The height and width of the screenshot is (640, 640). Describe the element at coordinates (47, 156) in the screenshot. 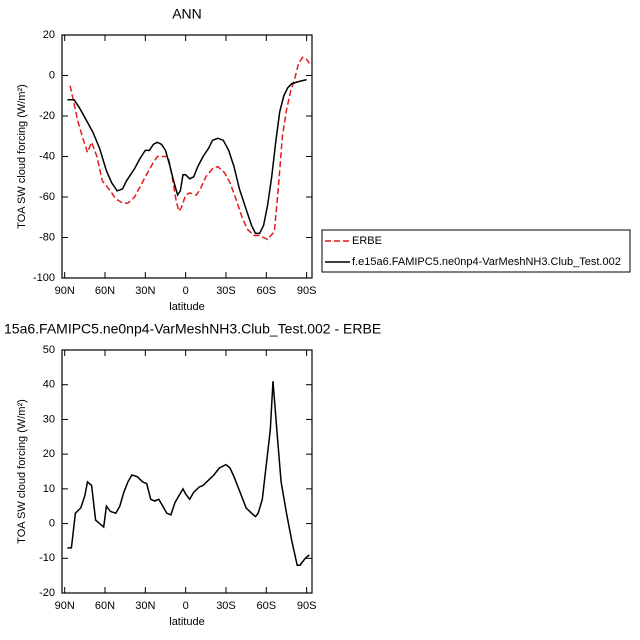

I see `y-tick-label: -40` at that location.